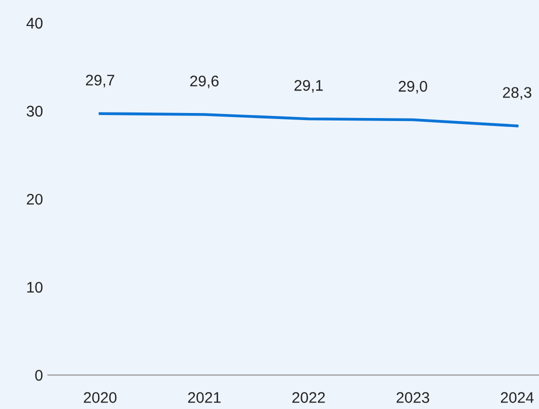  What do you see at coordinates (308, 397) in the screenshot?
I see `x-tick-label: 2022` at bounding box center [308, 397].